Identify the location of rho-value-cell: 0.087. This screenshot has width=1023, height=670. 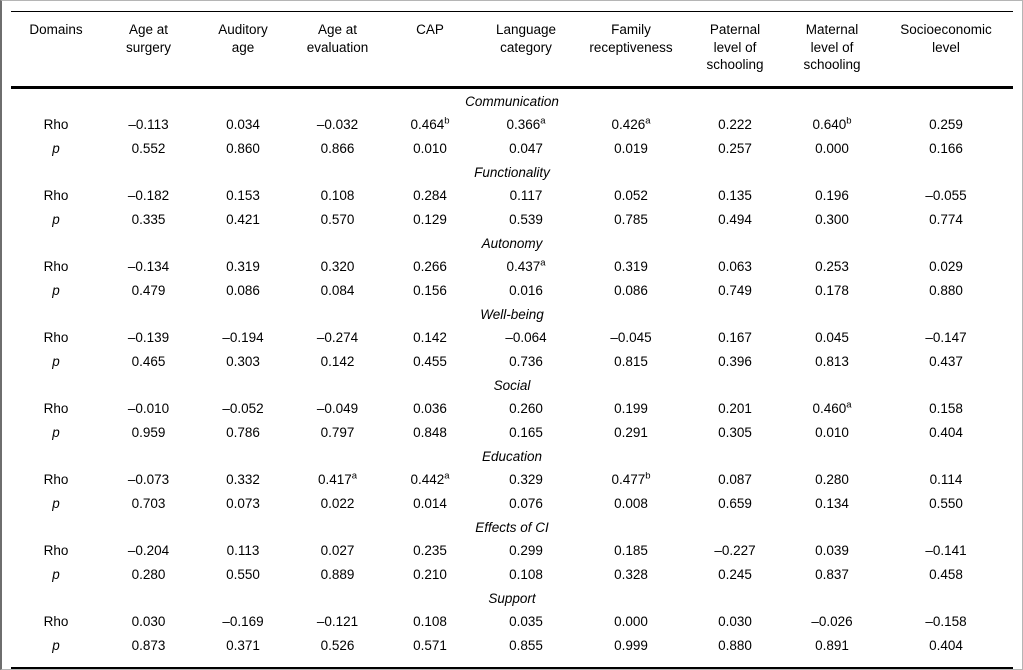
(735, 480).